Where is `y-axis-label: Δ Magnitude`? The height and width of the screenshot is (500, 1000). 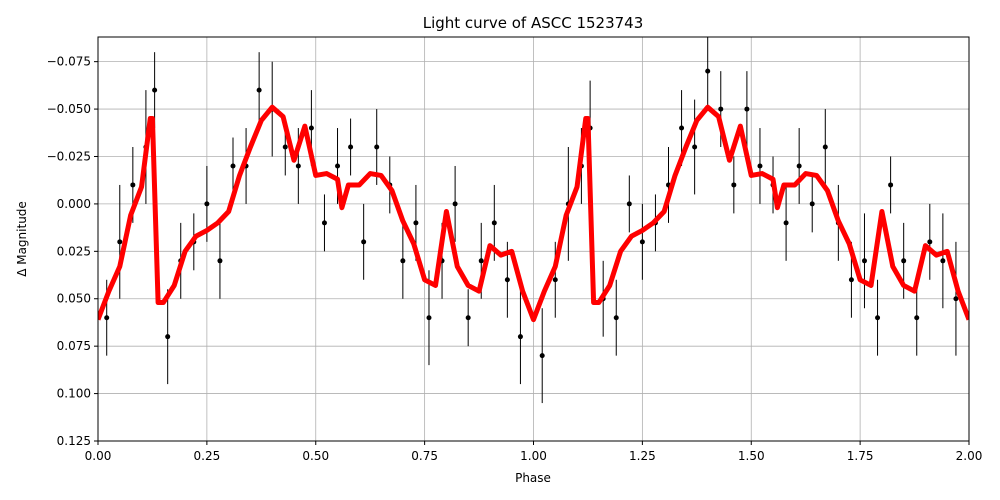
y-axis-label: Δ Magnitude is located at coordinates (22, 239).